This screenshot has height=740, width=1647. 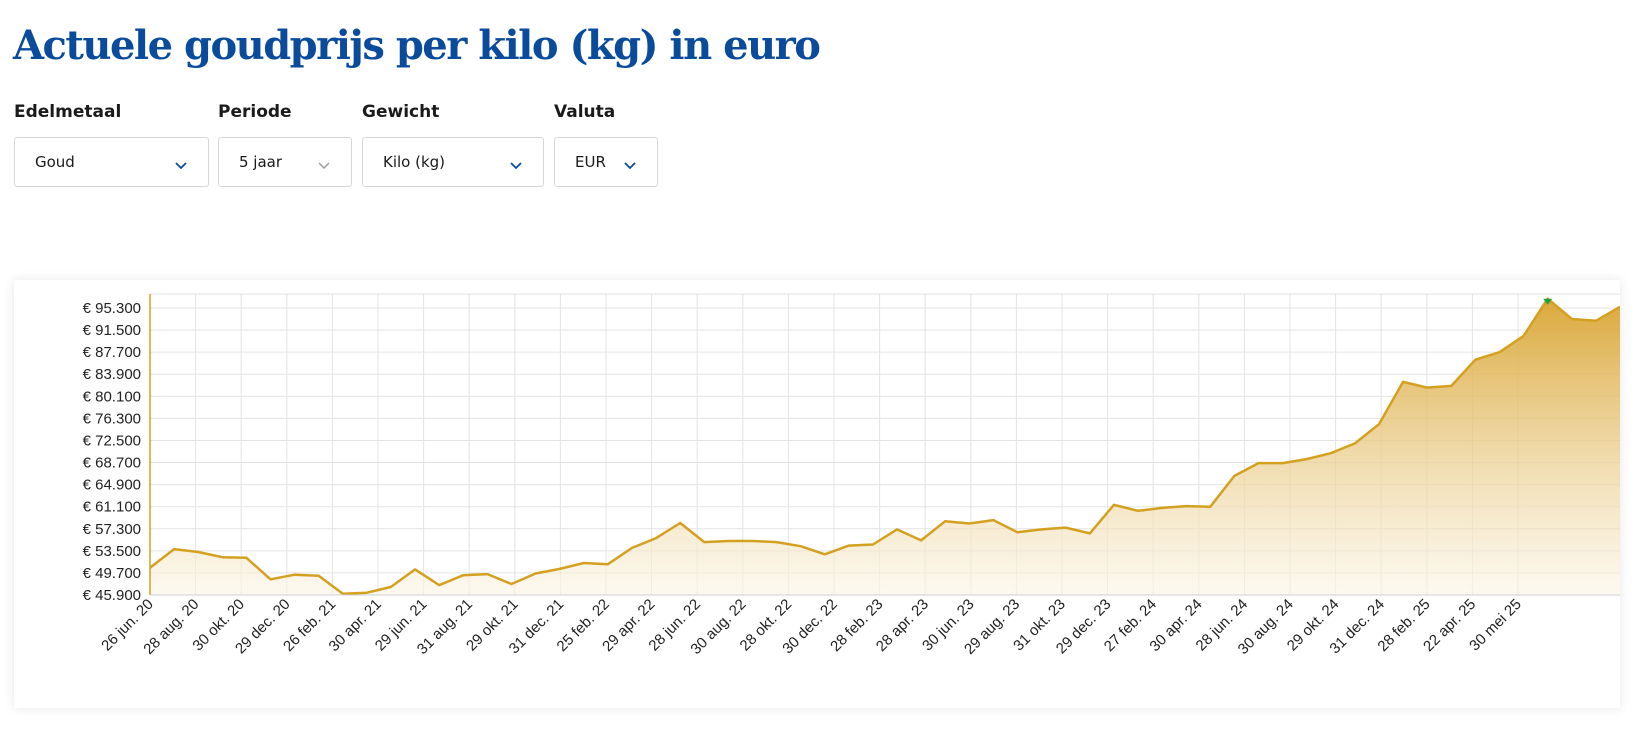 I want to click on gewicht-field: Gewicht Kilo (kg), so click(x=453, y=144).